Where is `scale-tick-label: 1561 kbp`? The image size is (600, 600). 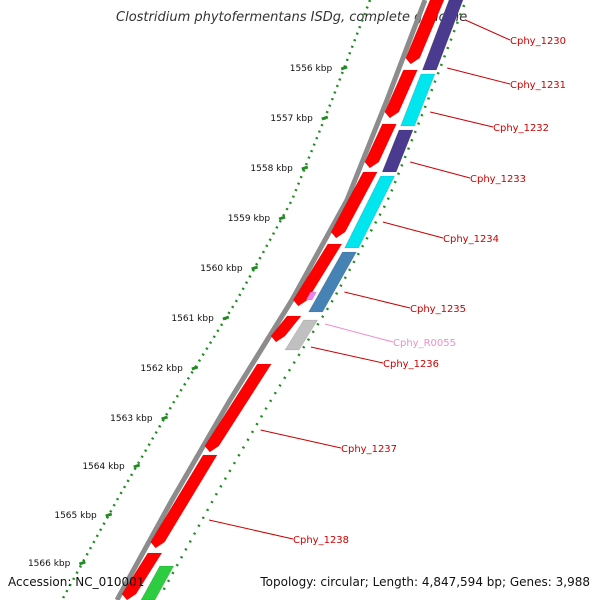
scale-tick-label: 1561 kbp is located at coordinates (192, 319).